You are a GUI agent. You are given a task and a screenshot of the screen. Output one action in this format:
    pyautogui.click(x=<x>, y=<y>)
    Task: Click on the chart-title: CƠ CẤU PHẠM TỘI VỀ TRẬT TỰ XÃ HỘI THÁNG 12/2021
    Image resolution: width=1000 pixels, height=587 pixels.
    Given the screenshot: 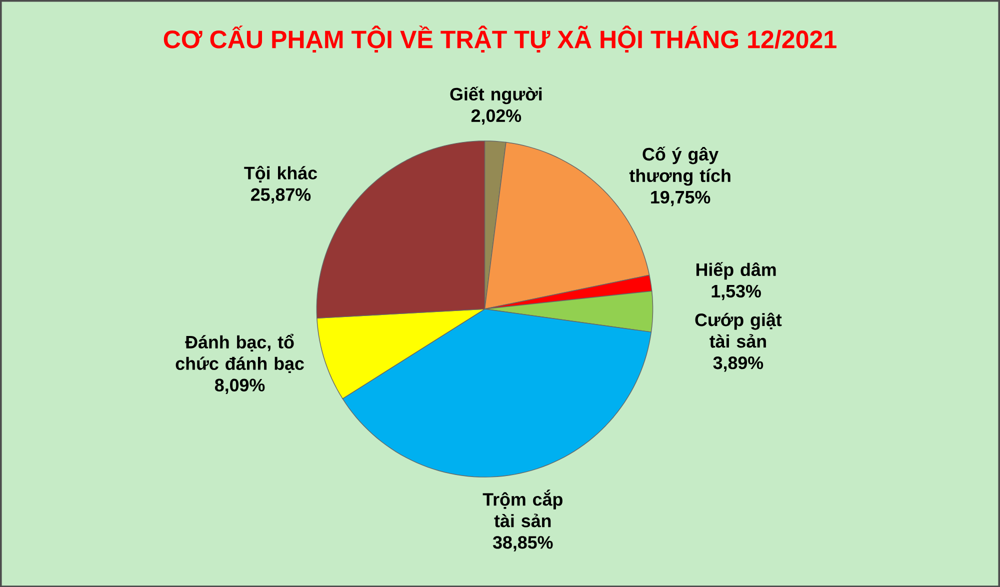 What is the action you would take?
    pyautogui.click(x=500, y=38)
    